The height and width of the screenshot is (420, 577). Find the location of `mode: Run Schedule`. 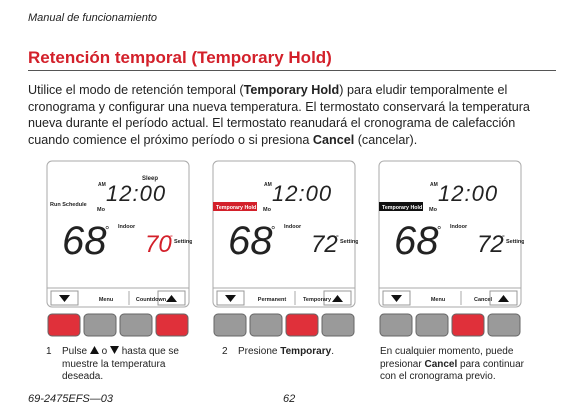

mode: Run Schedule is located at coordinates (68, 205).